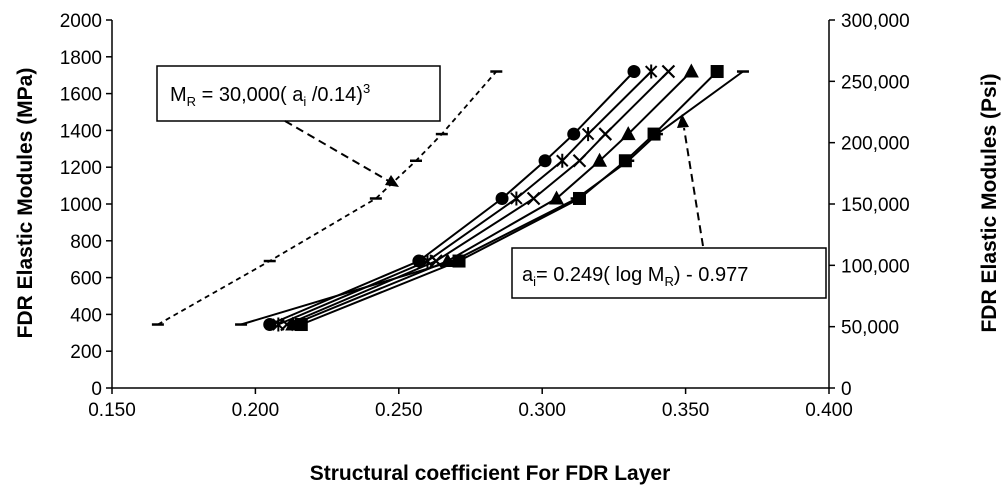  I want to click on x-tick-label: 0.300, so click(542, 410).